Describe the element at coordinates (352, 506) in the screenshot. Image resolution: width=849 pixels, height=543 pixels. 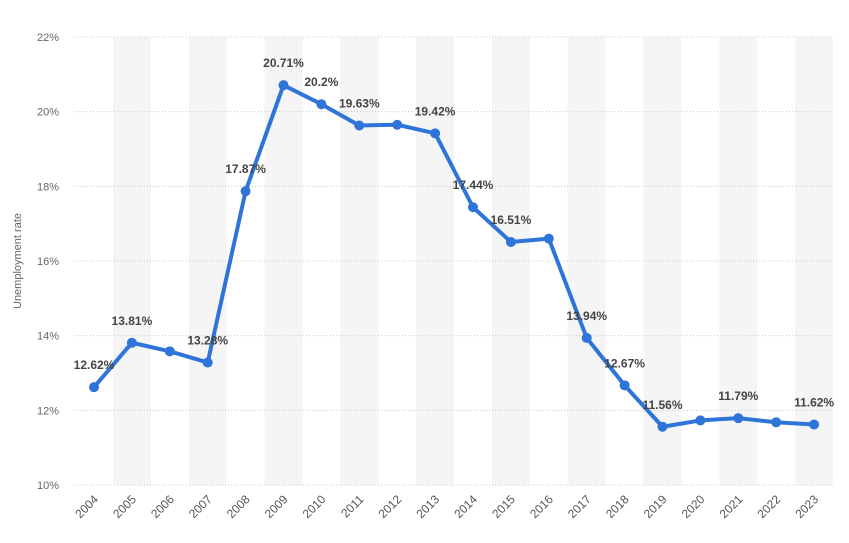
I see `x-tick-label: 2011` at that location.